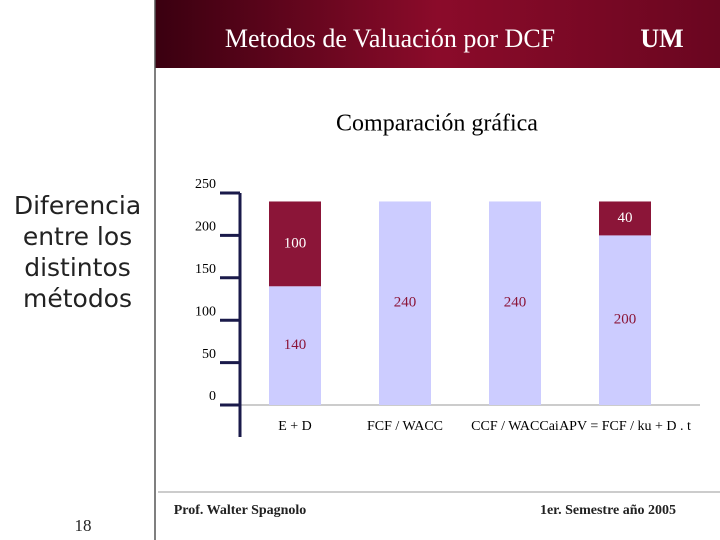 This screenshot has height=540, width=720. I want to click on y-tick-label: 100, so click(205, 311).